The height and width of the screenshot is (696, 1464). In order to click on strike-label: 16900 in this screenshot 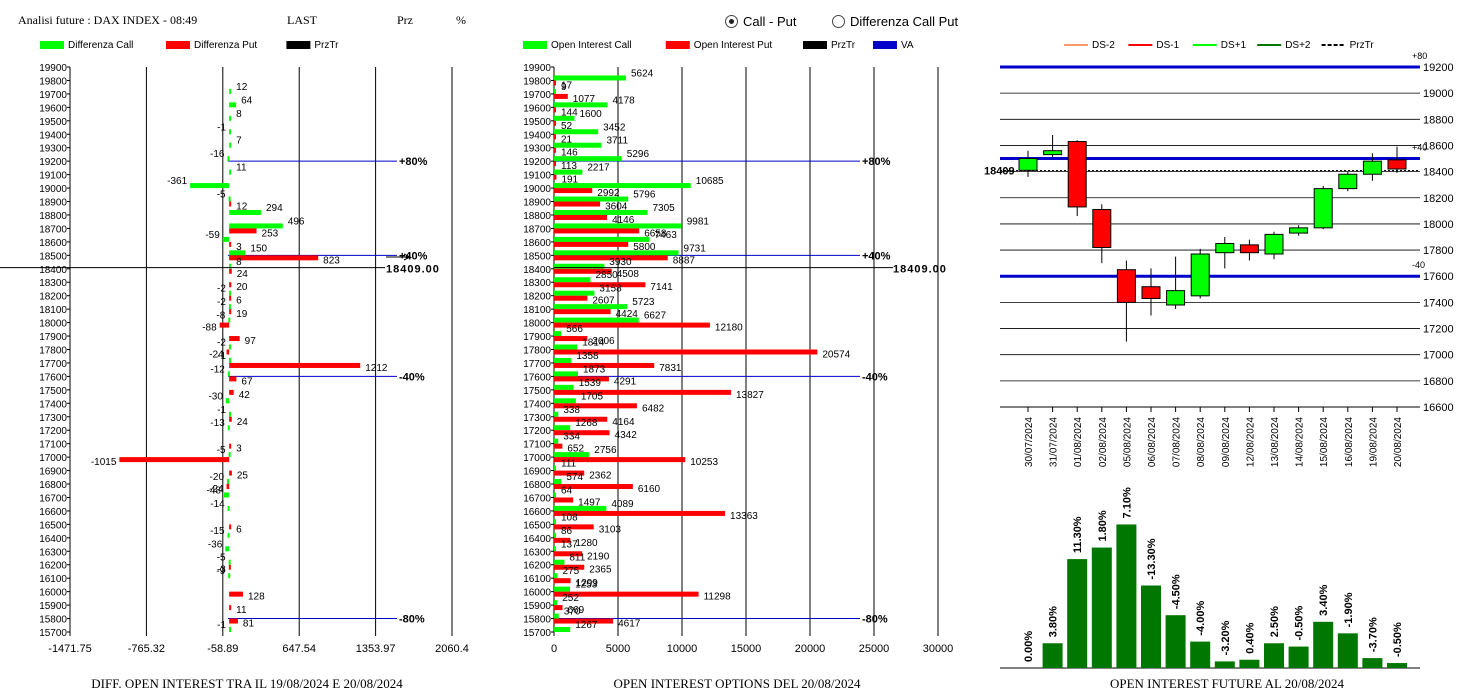, I will do `click(53, 472)`.